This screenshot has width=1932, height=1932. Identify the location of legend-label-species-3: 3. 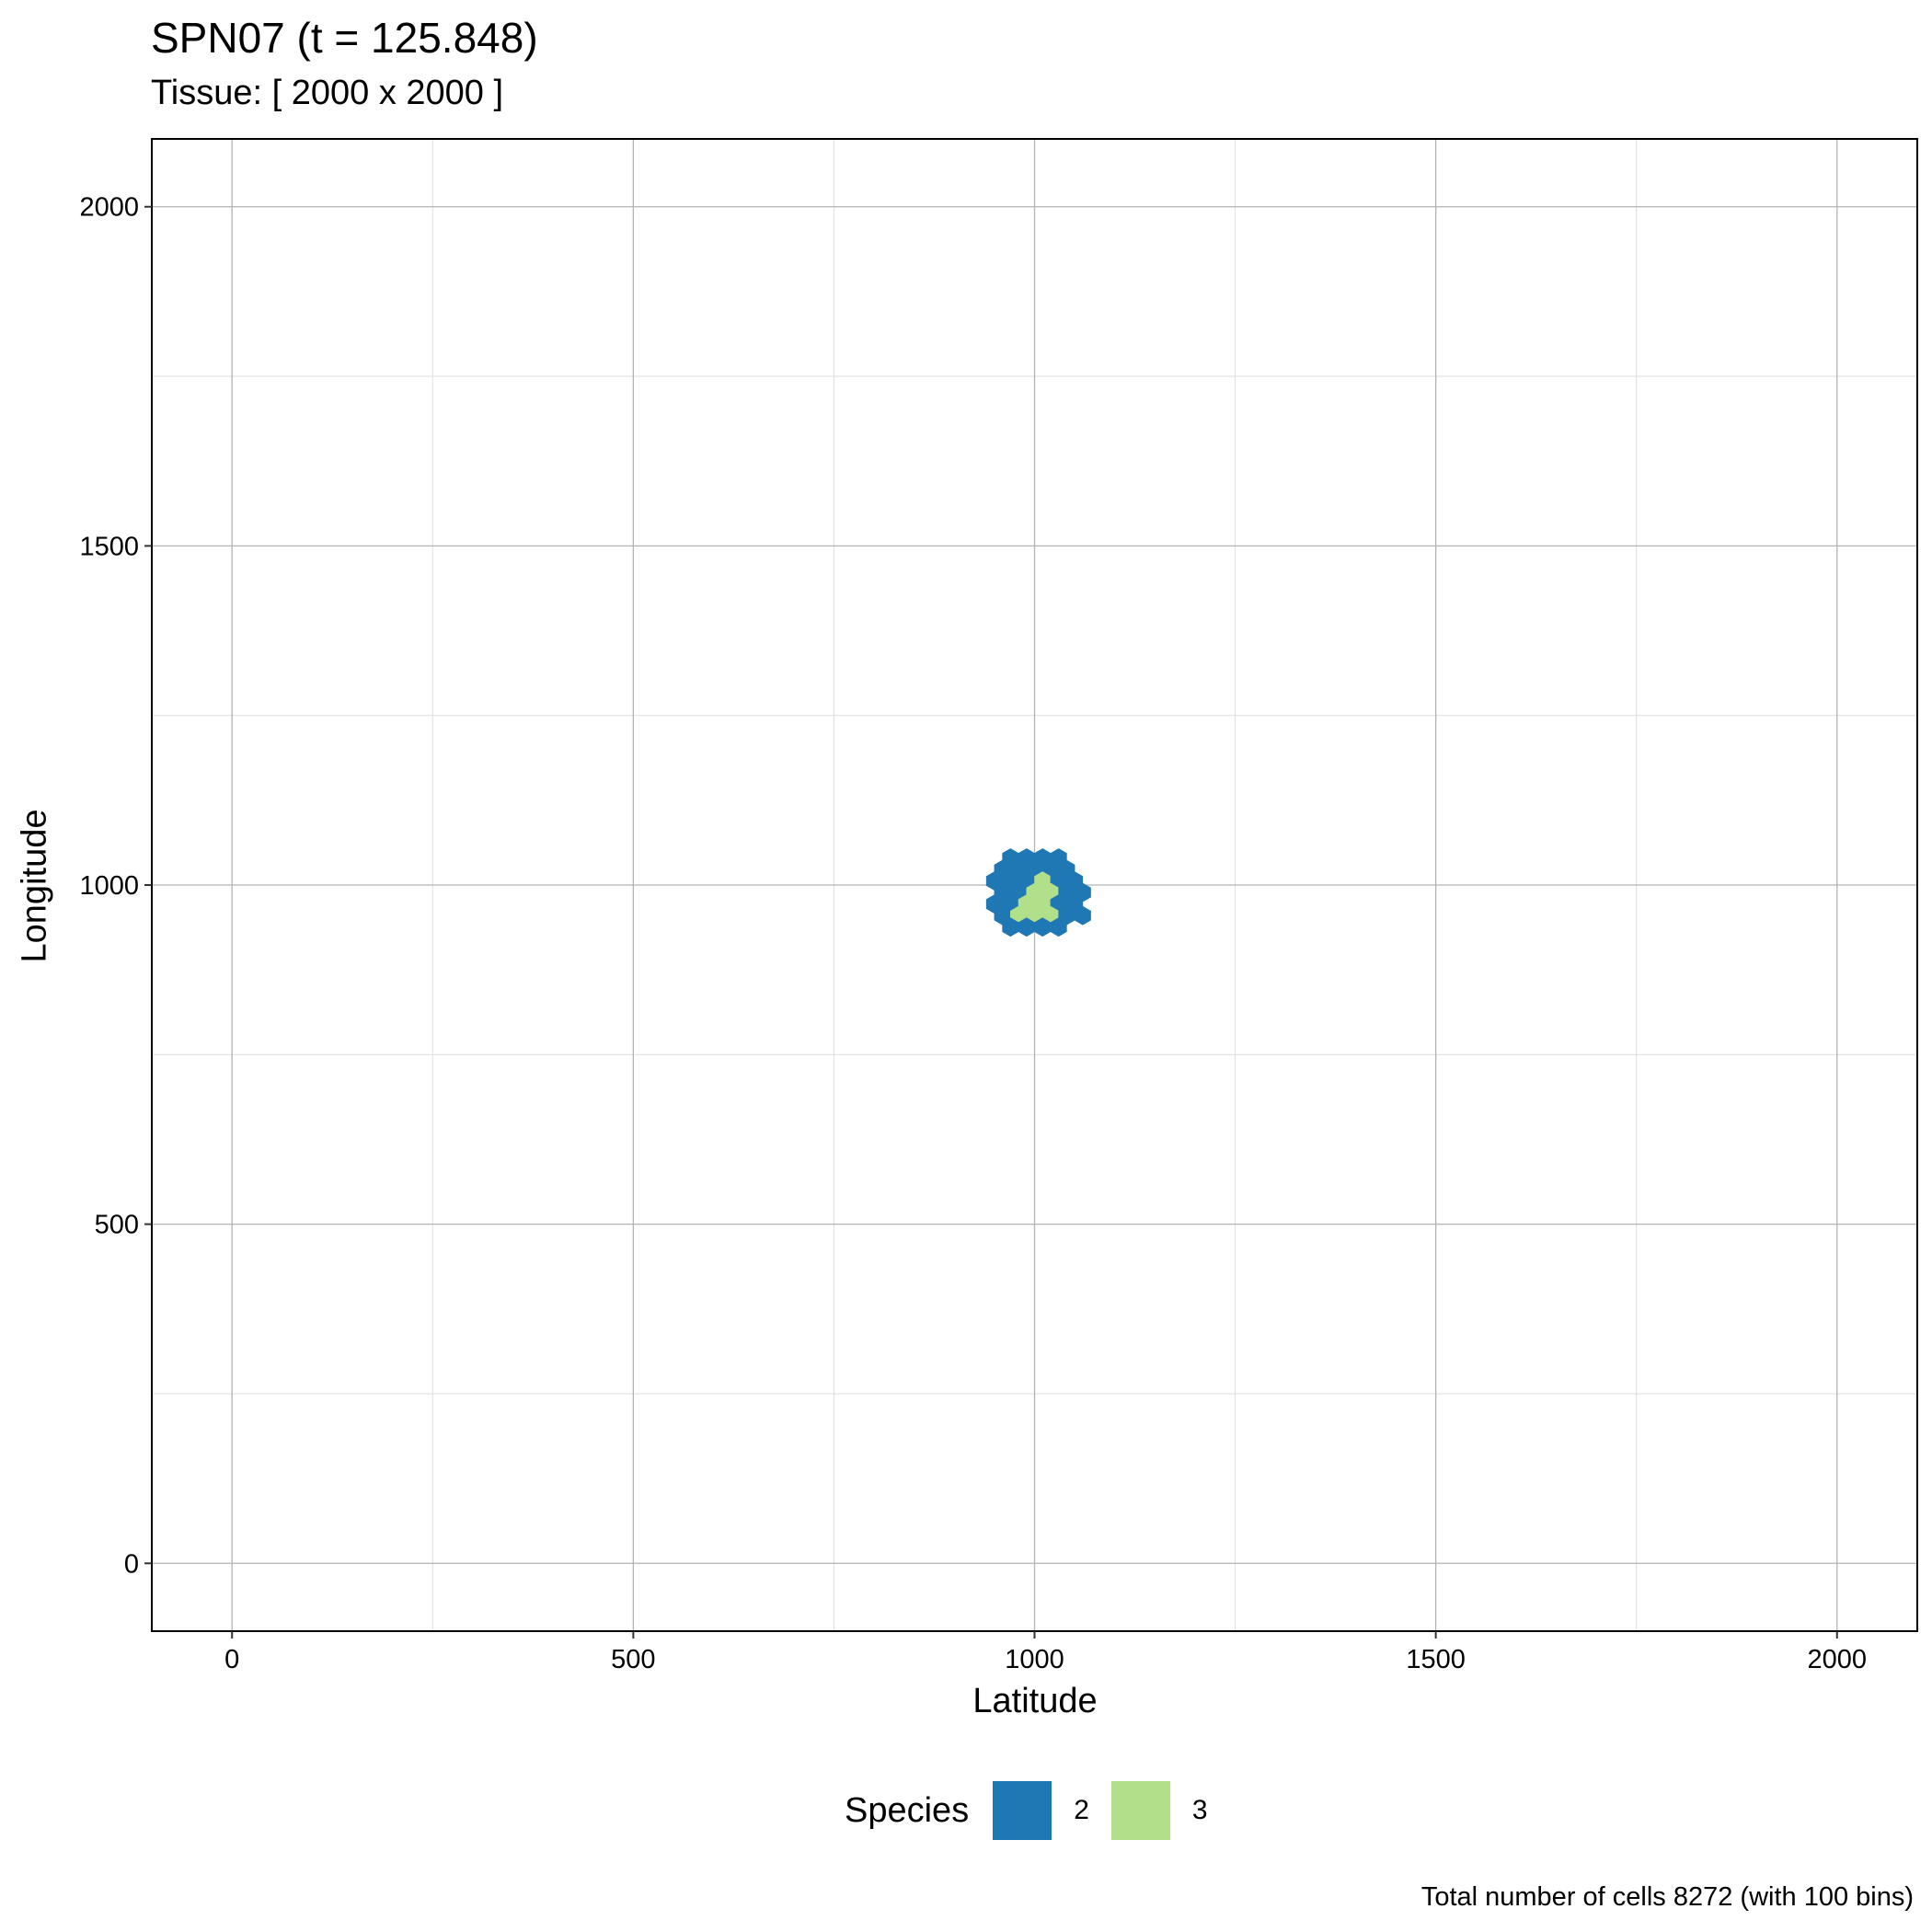
(1199, 1810).